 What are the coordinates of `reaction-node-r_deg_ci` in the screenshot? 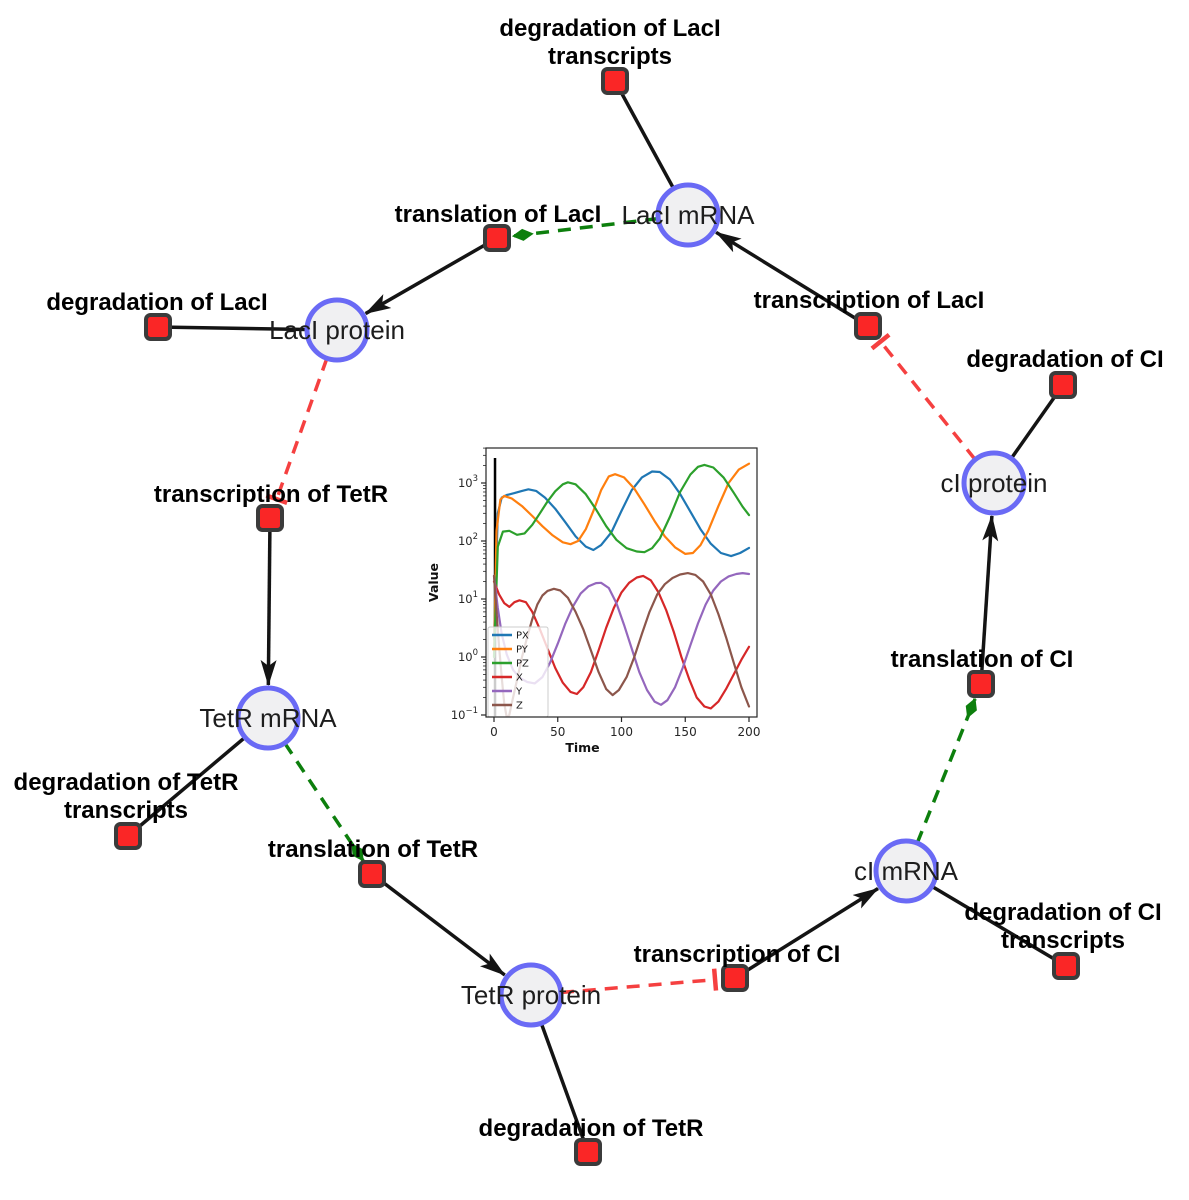 It's located at (1063, 385).